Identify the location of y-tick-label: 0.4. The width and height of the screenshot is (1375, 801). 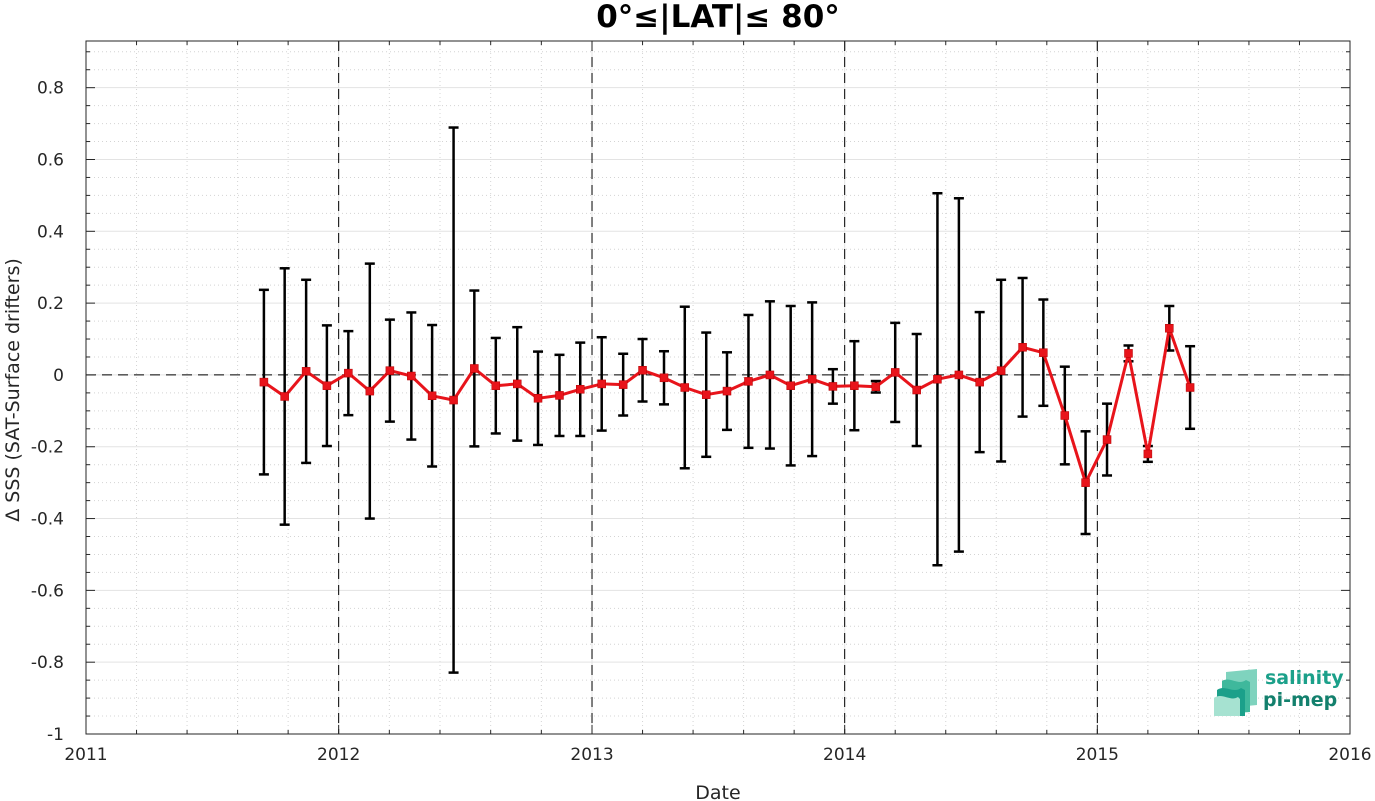
(50, 232).